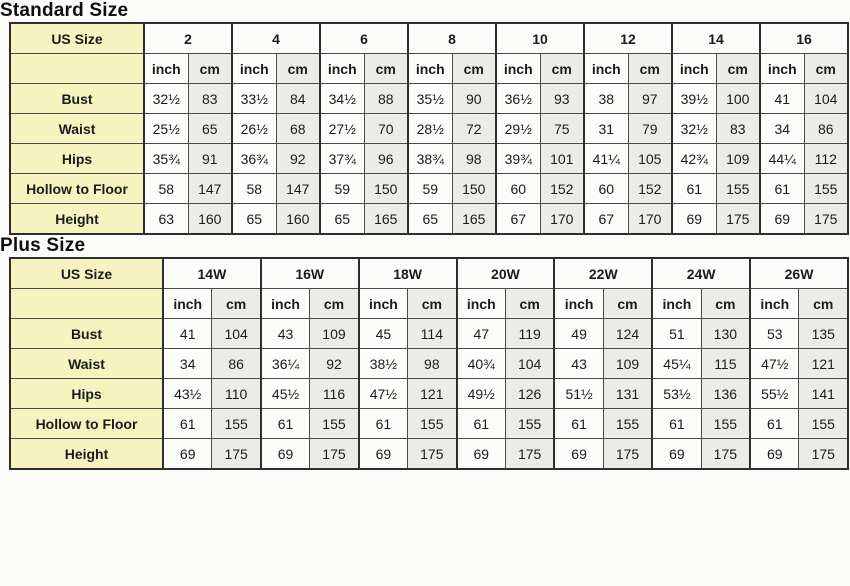  Describe the element at coordinates (432, 333) in the screenshot. I see `value-cell: 114` at that location.